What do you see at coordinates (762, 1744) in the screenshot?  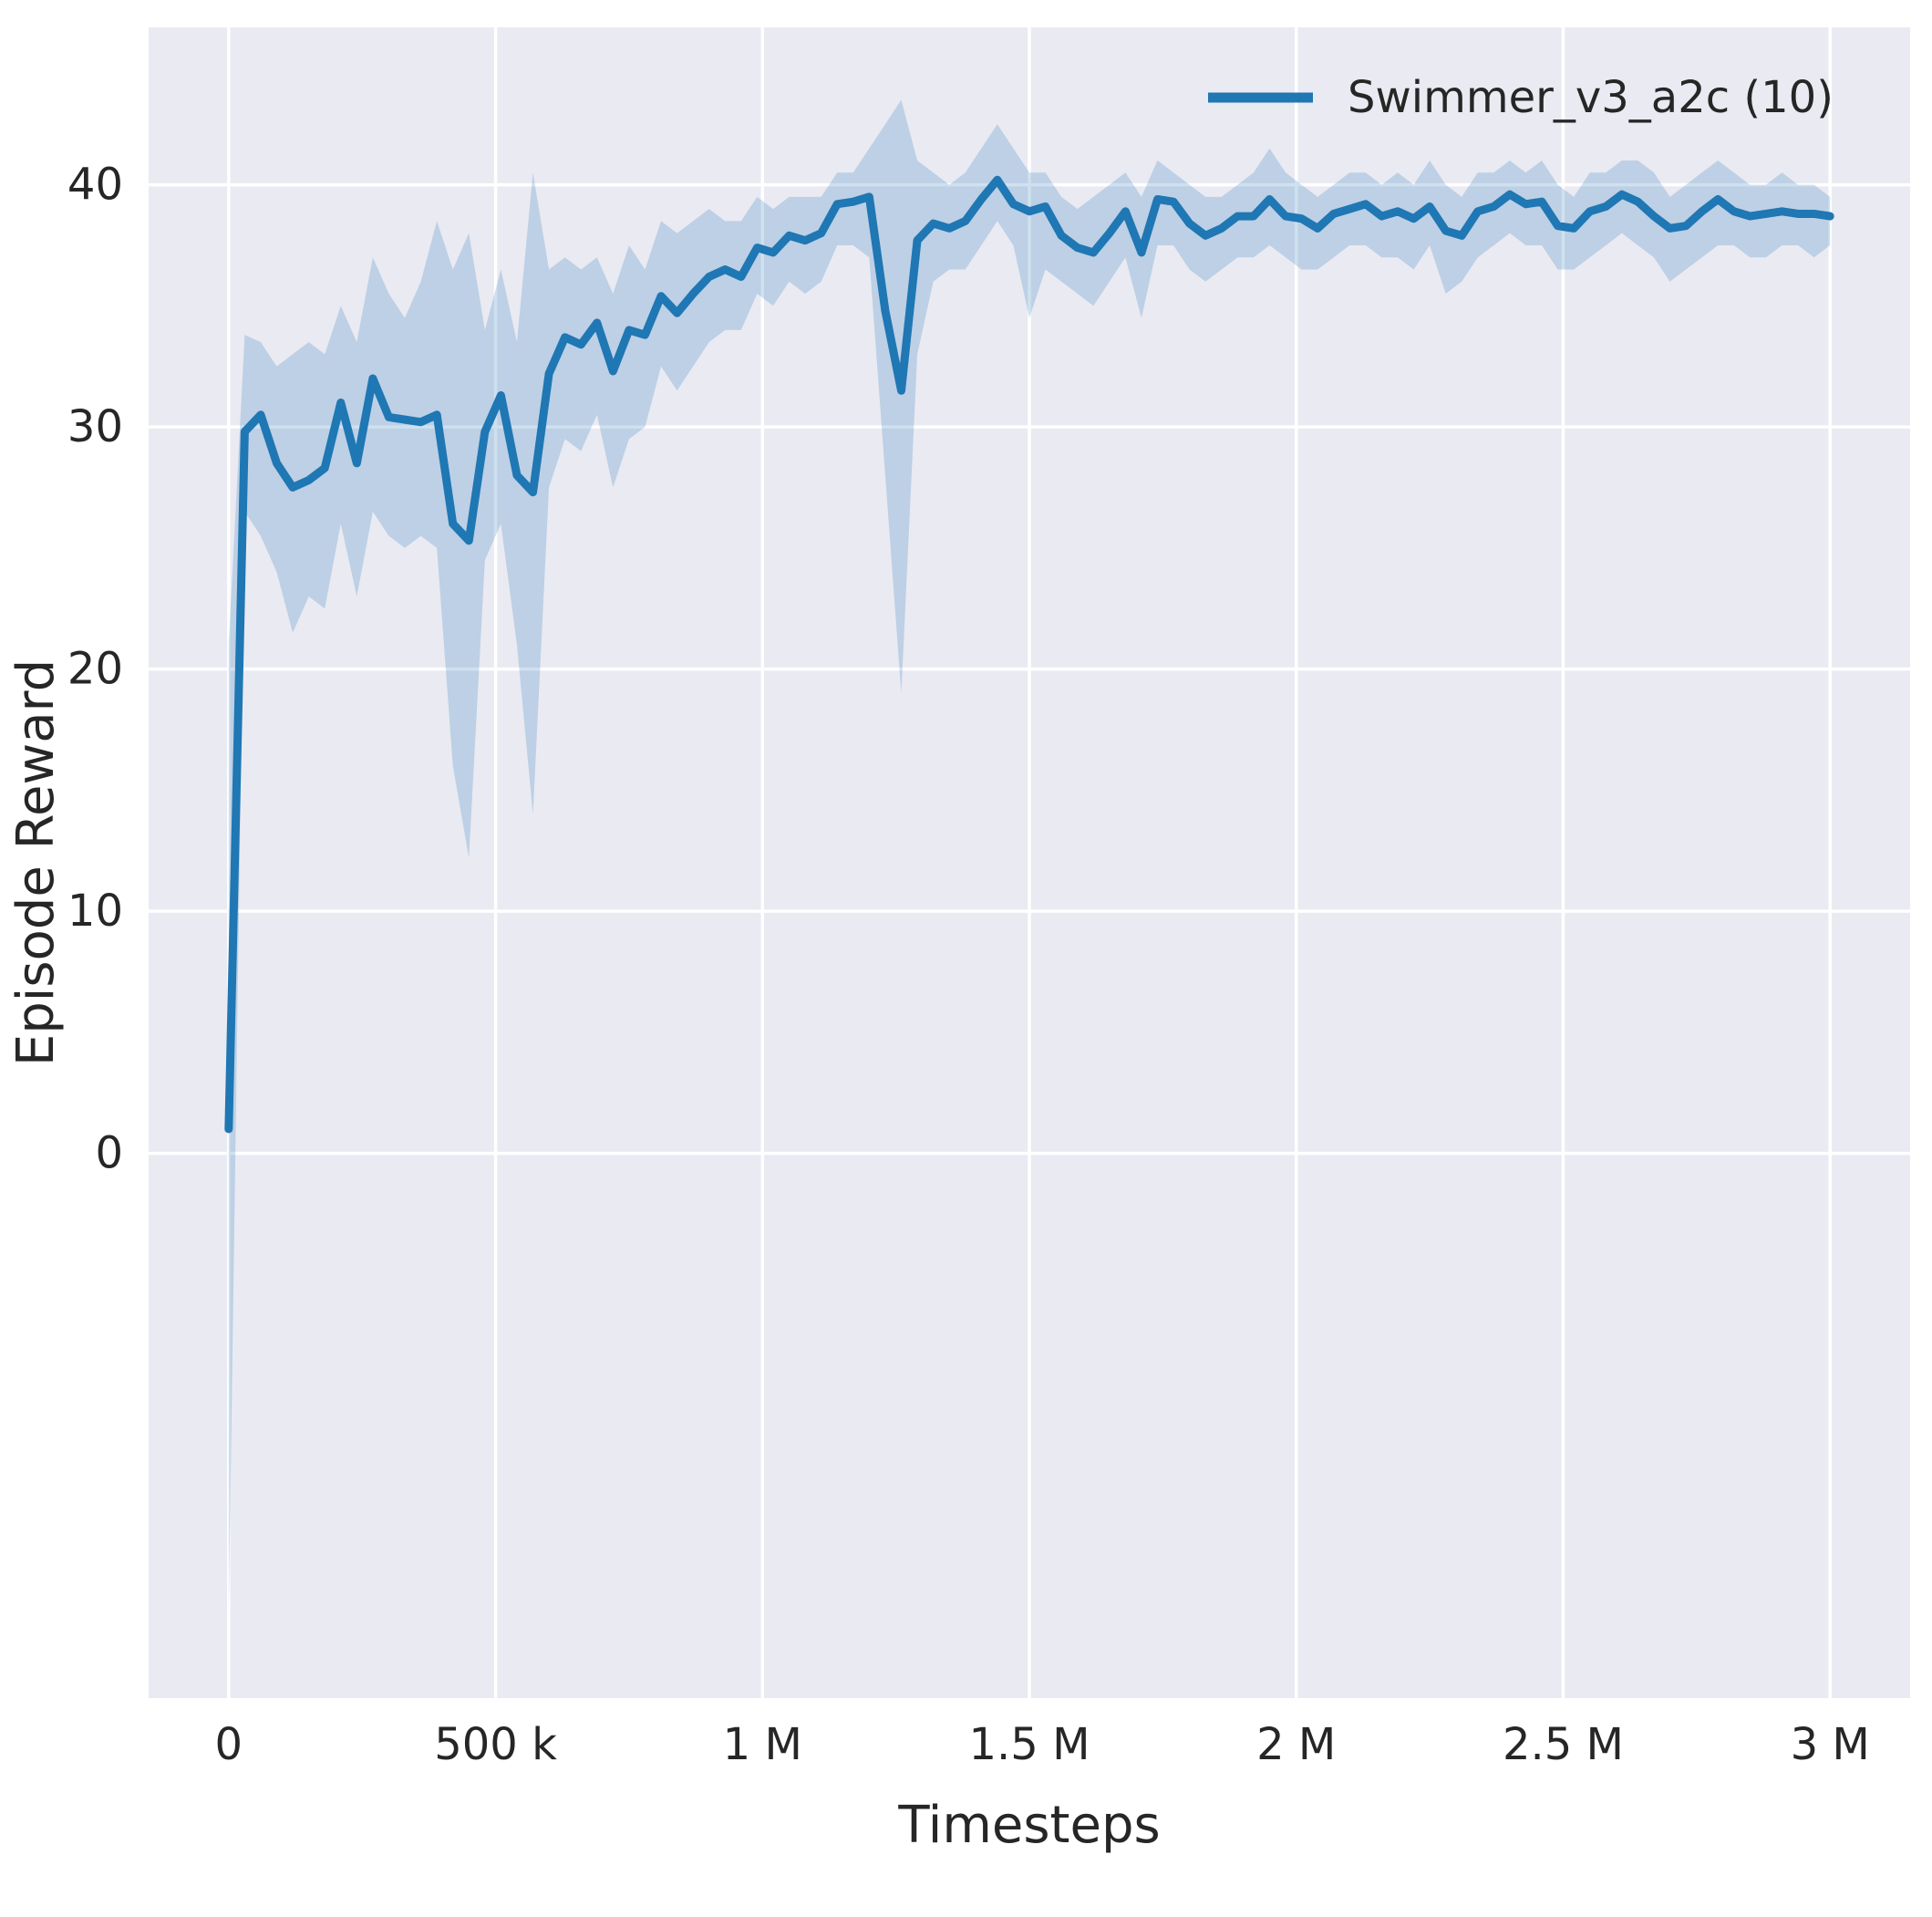 I see `x-tick-label: 1 M` at bounding box center [762, 1744].